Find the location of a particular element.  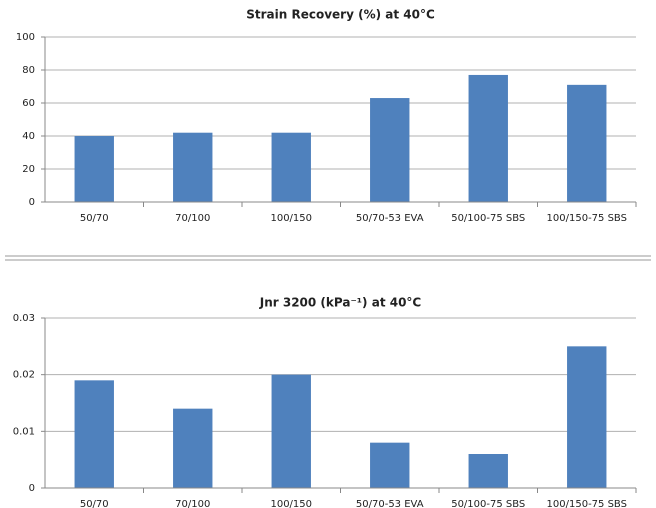

y-tick-label: 60 is located at coordinates (28, 103).